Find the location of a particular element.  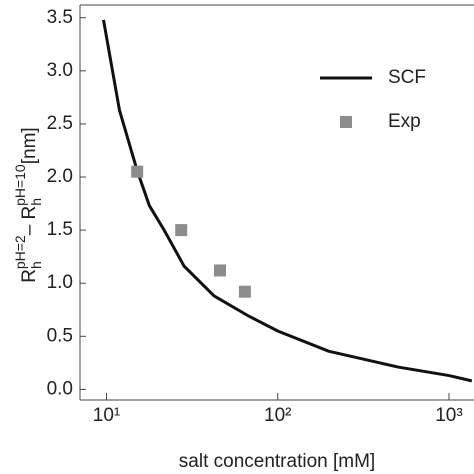

y-tick-label: 1.5 is located at coordinates (60, 229).